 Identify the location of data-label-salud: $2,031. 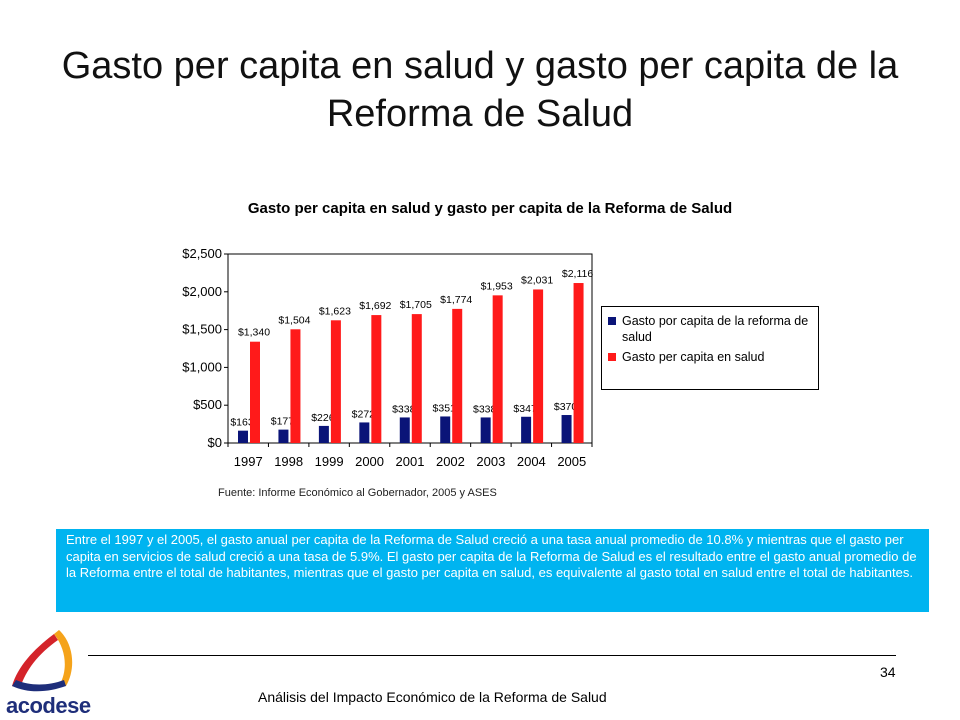
(537, 280).